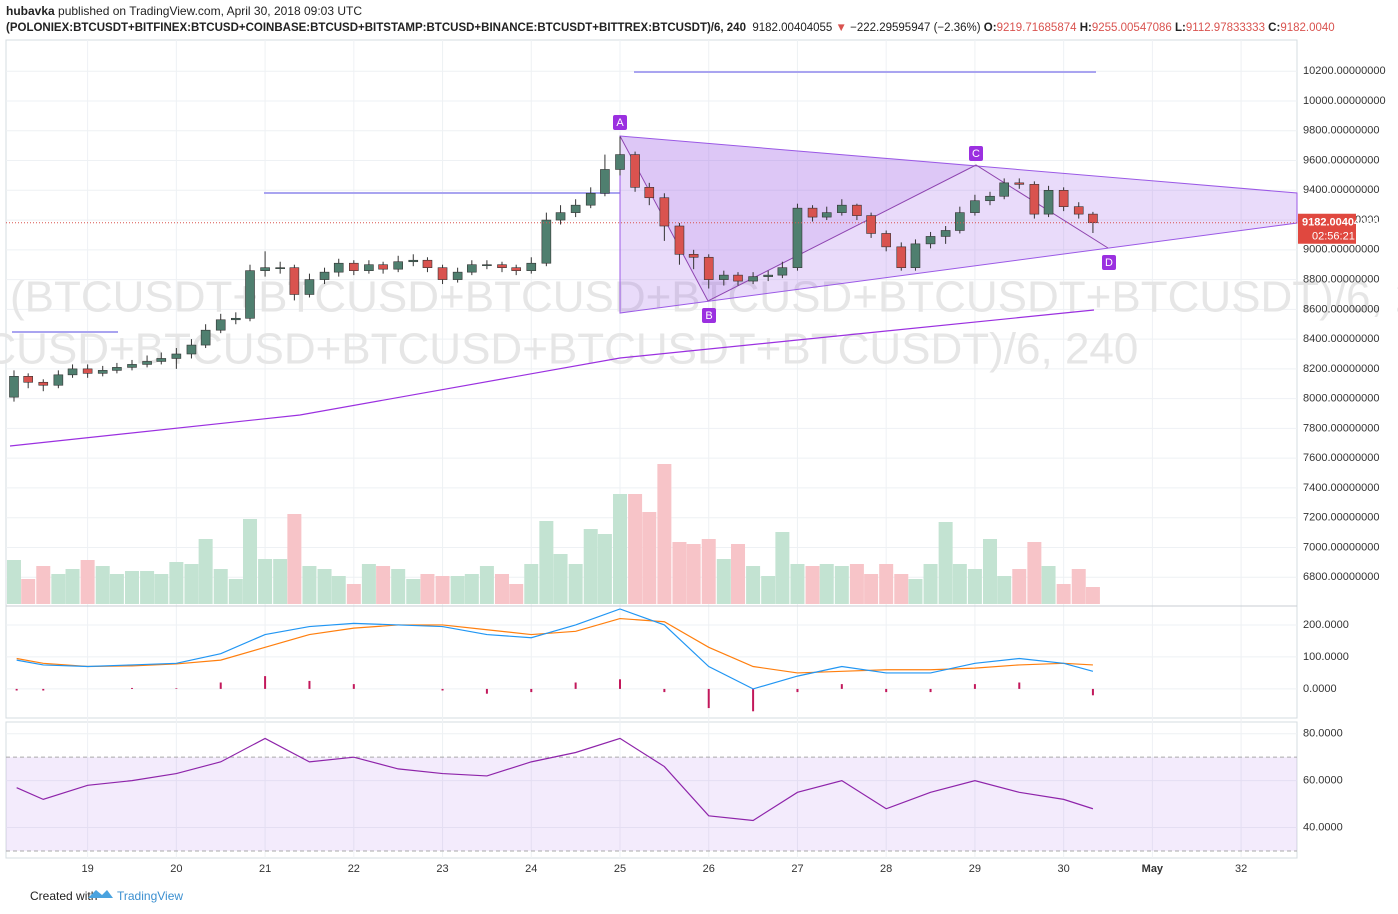  What do you see at coordinates (531, 869) in the screenshot?
I see `x-tick-label: 24` at bounding box center [531, 869].